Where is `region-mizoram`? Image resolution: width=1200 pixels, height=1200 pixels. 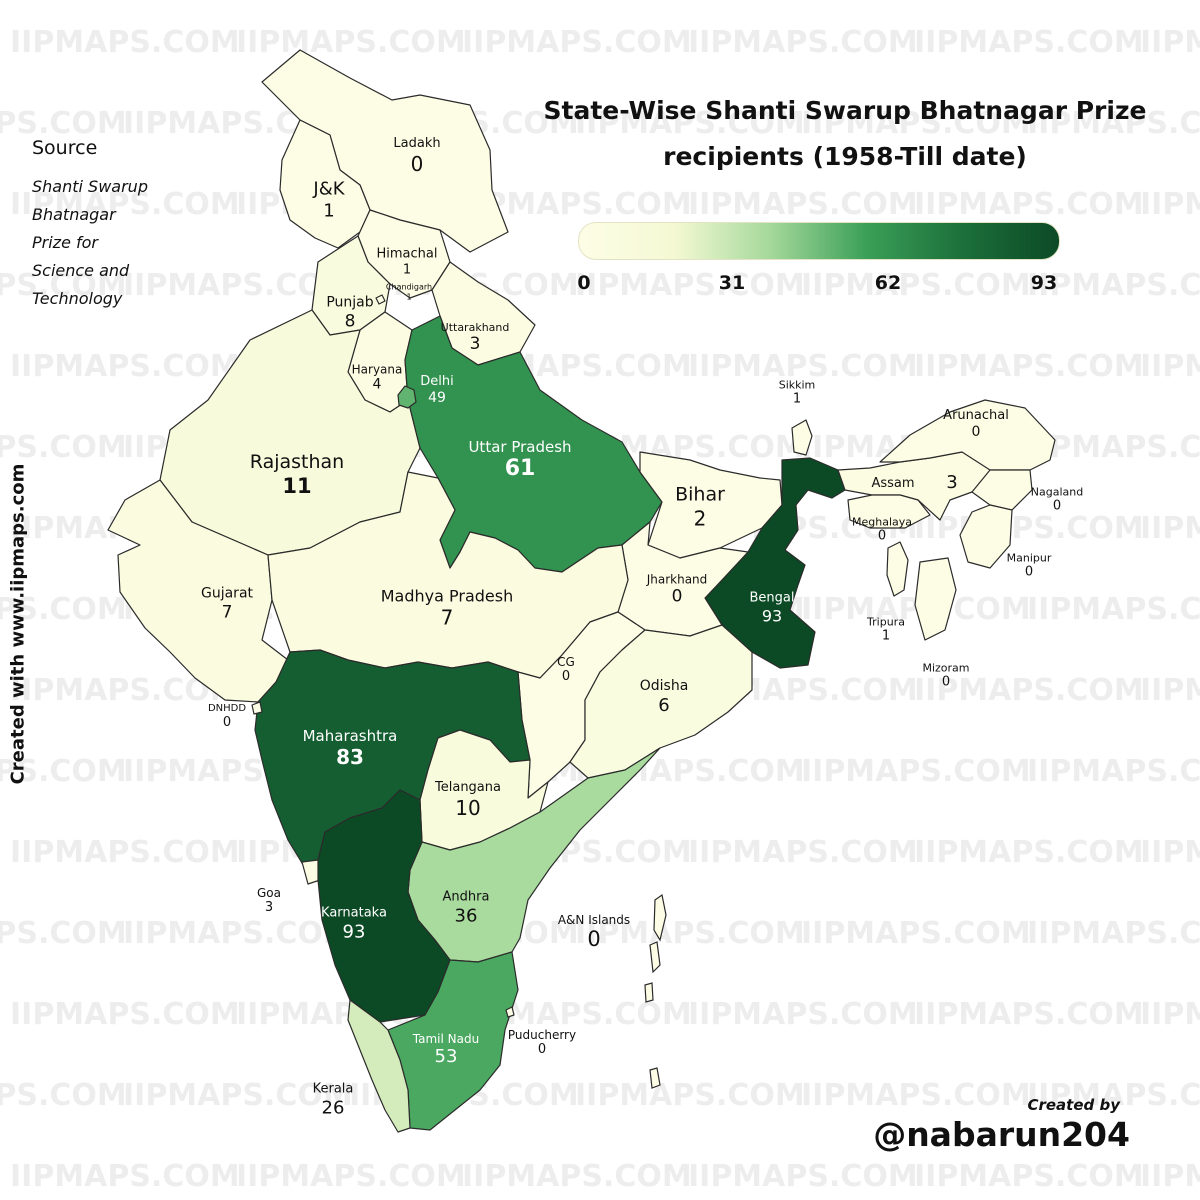 region-mizoram is located at coordinates (935, 599).